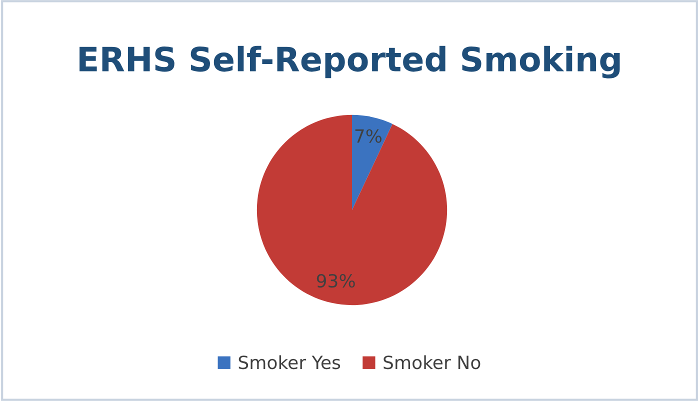 This screenshot has height=401, width=699. What do you see at coordinates (289, 362) in the screenshot?
I see `legend-label: Smoker Yes` at bounding box center [289, 362].